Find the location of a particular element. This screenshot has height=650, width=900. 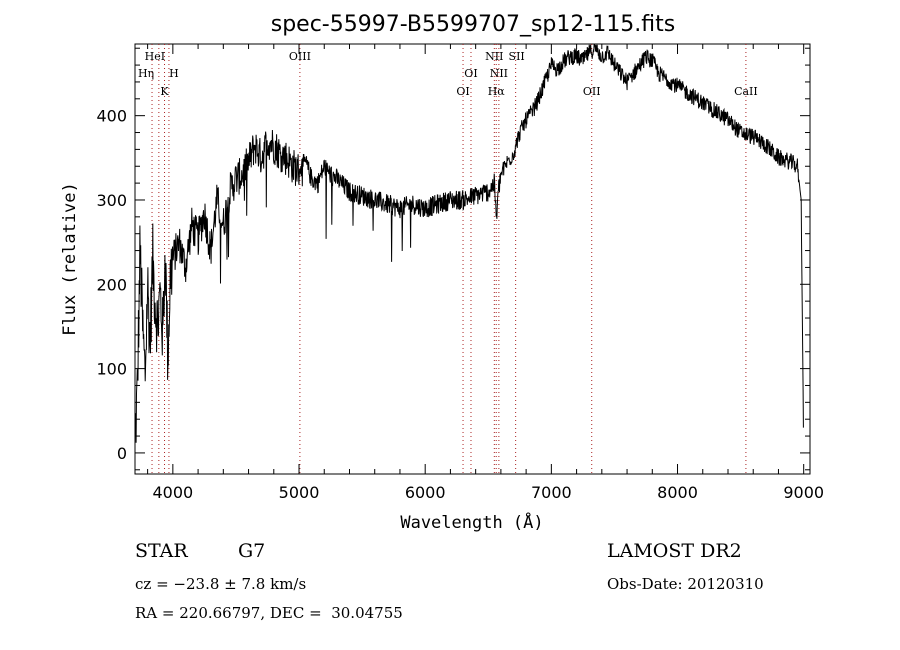

x-tick-label-0: 4000 is located at coordinates (172, 492).